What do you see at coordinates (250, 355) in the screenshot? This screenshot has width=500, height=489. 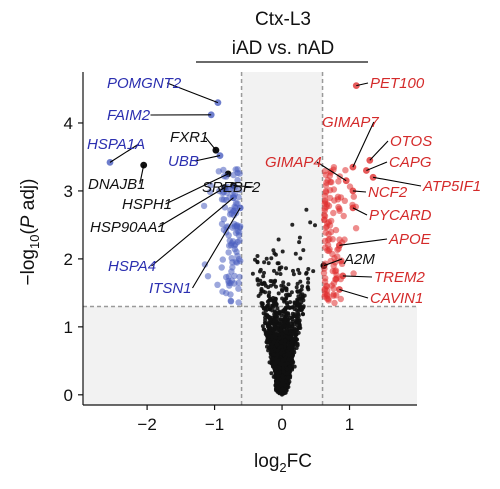 I see `shade-low-significance` at bounding box center [250, 355].